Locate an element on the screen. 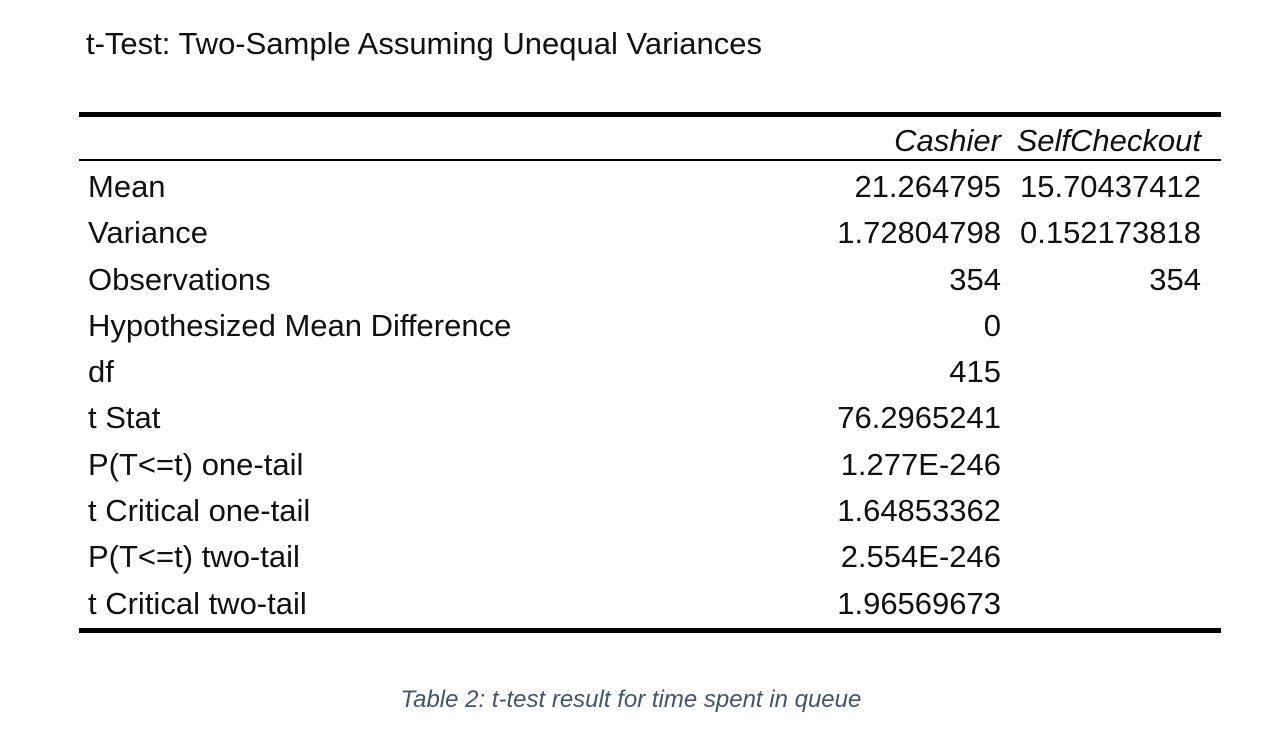 The height and width of the screenshot is (742, 1262). cashier-value: 354 is located at coordinates (975, 279).